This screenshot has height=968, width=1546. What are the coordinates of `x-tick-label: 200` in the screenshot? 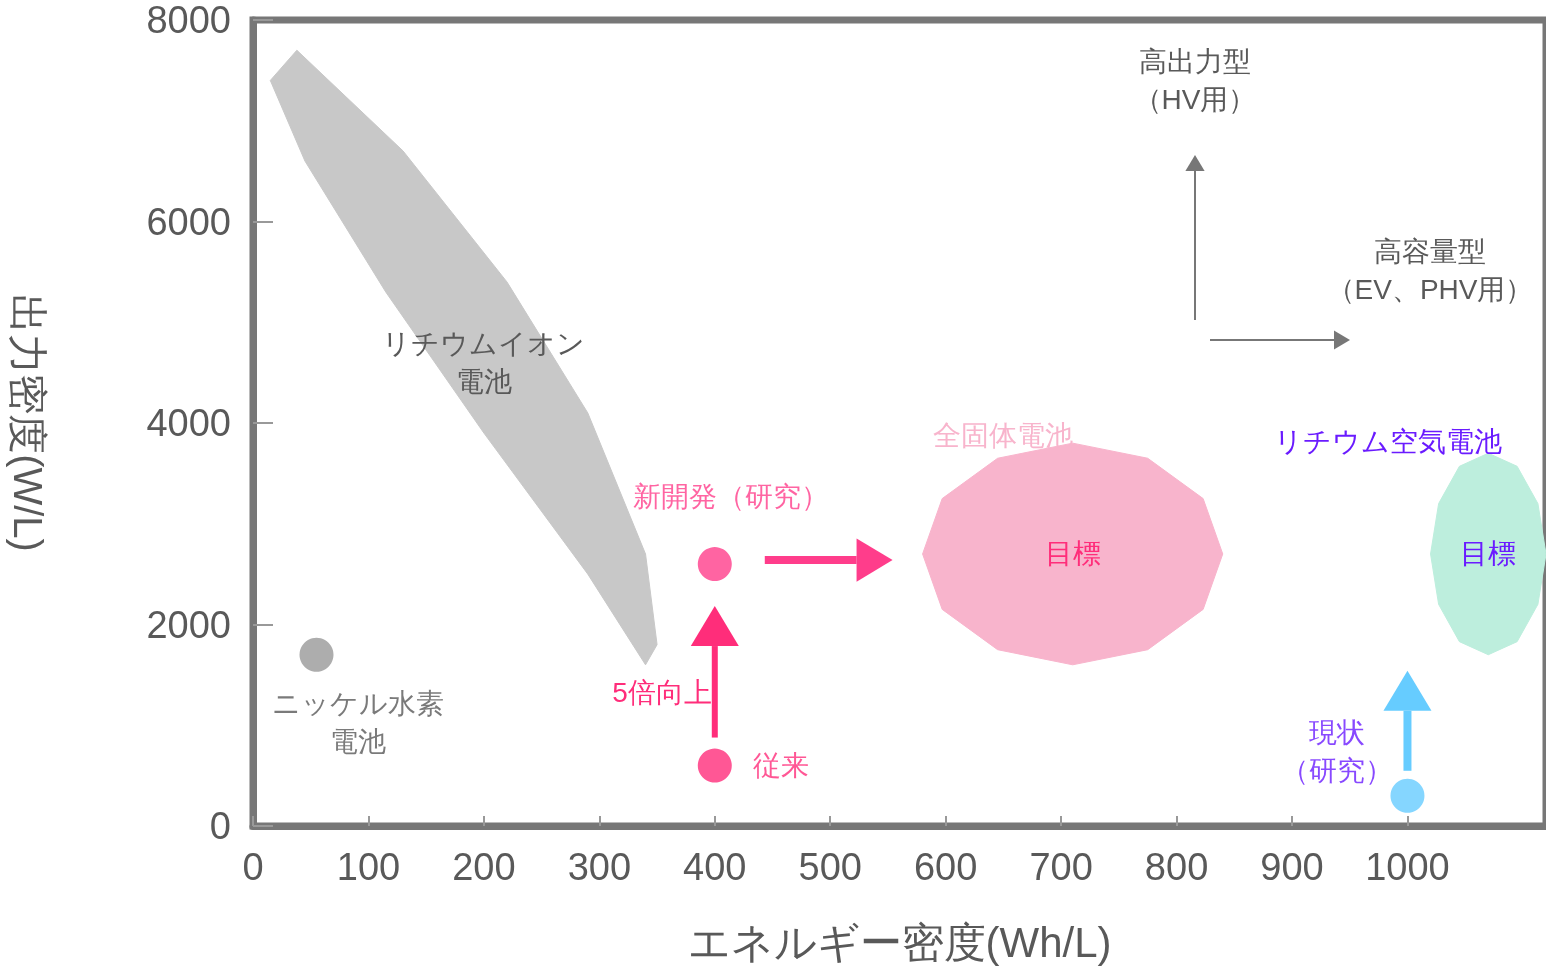 It's located at (484, 867).